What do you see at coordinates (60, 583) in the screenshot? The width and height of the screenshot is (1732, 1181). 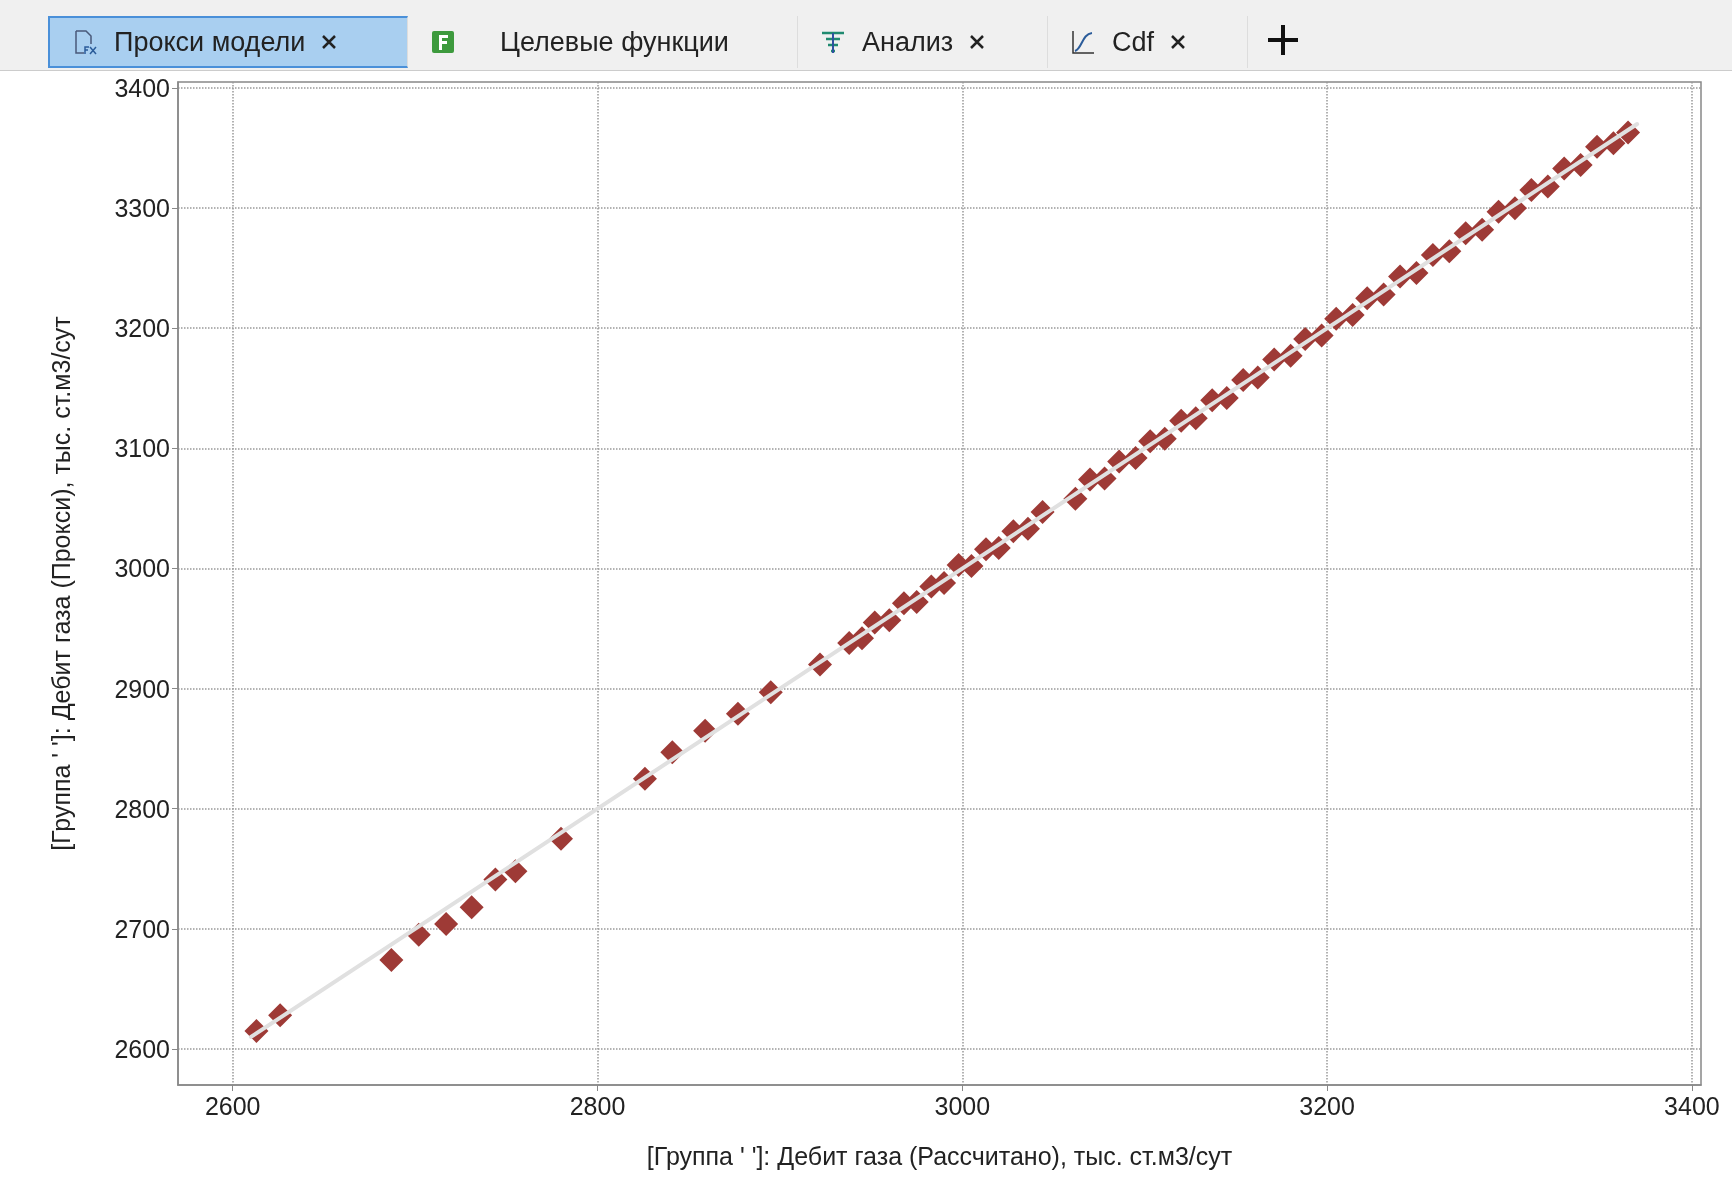 I see `y-axis-title: [Группа ' ']: Дебит газа (Прокси), тыс. ст.м3/сут` at bounding box center [60, 583].